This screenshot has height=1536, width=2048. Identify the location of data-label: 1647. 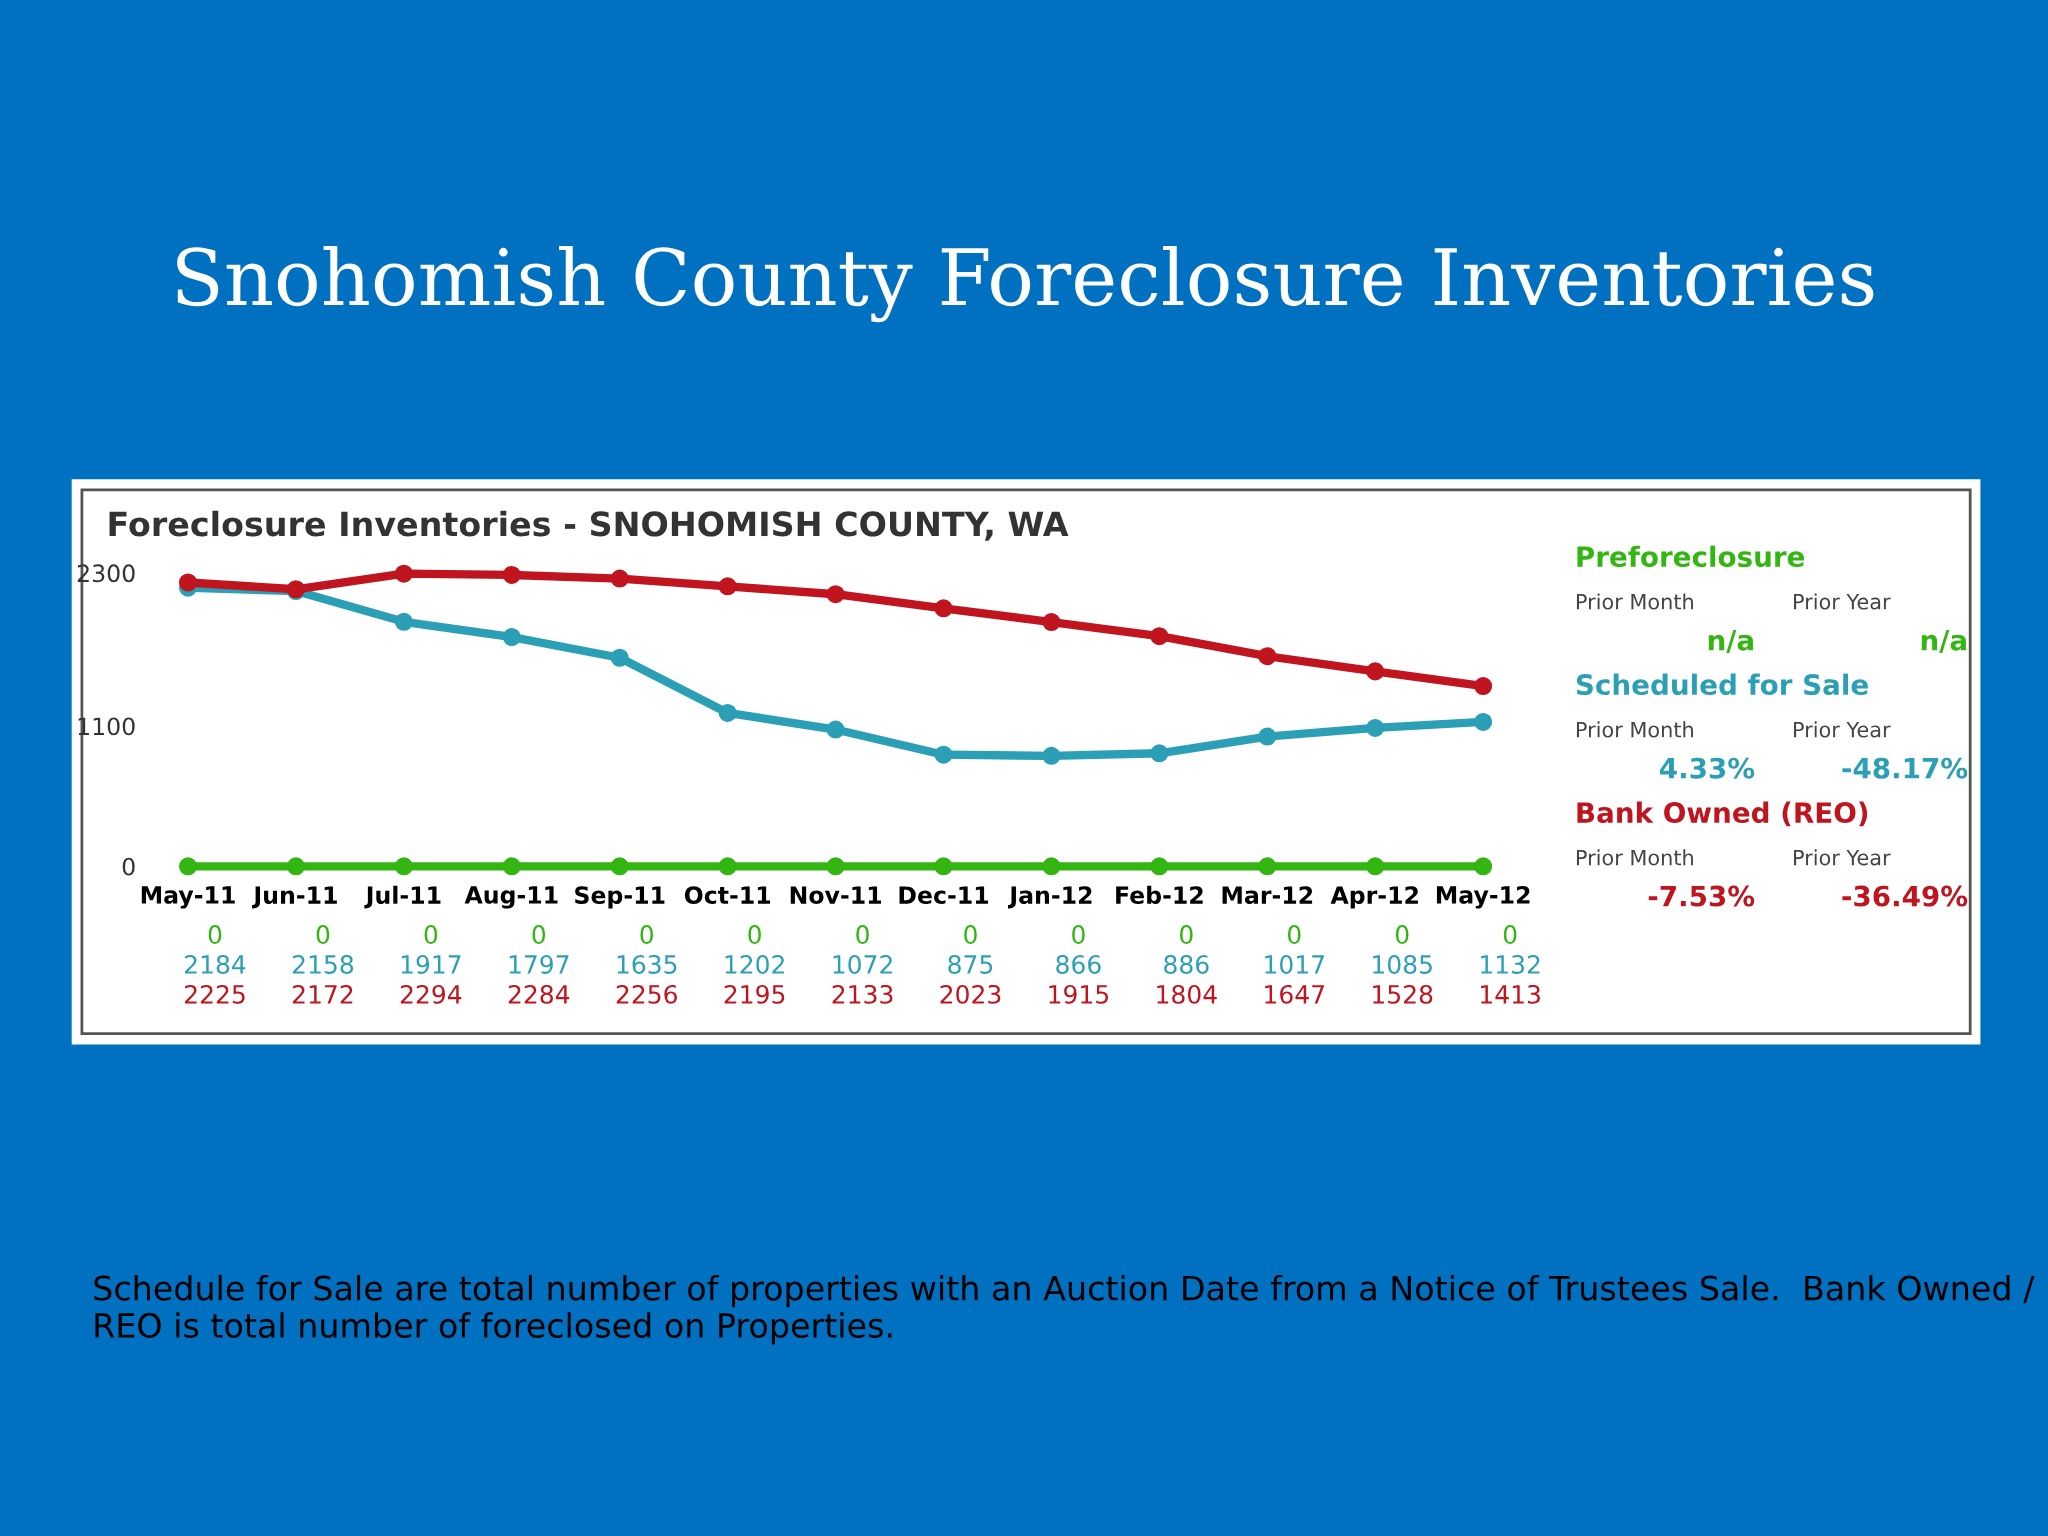
(1294, 994).